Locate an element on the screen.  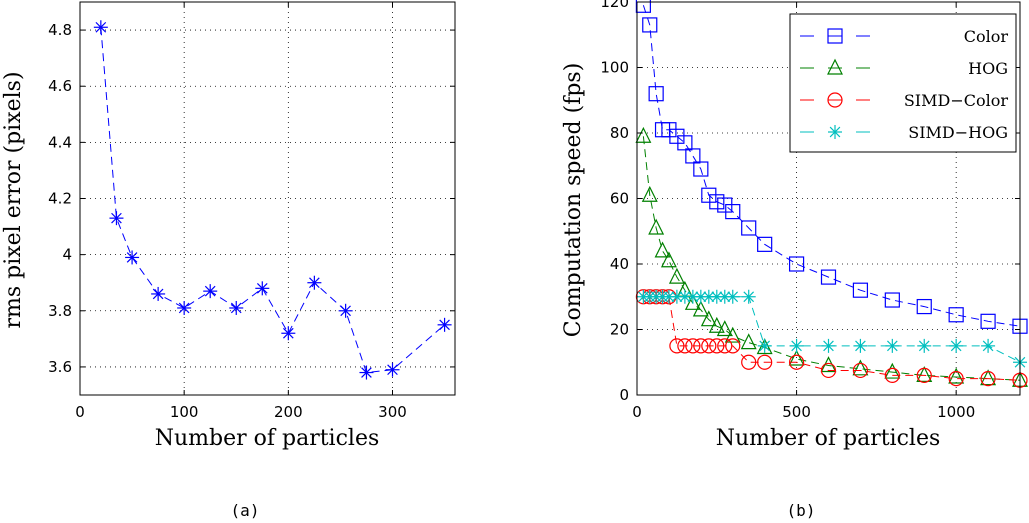
y-tick-label: 100 is located at coordinates (614, 68).